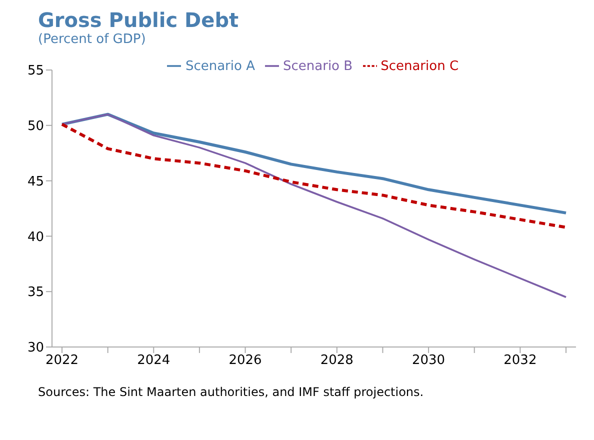  I want to click on legend-label: Scenario A, so click(220, 66).